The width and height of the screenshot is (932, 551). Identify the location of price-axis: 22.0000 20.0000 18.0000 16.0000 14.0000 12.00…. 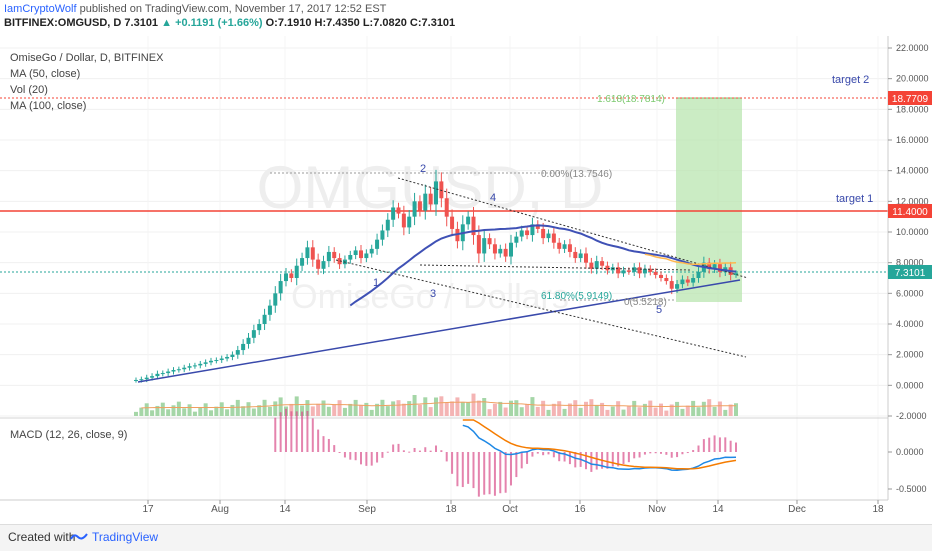
(908, 232).